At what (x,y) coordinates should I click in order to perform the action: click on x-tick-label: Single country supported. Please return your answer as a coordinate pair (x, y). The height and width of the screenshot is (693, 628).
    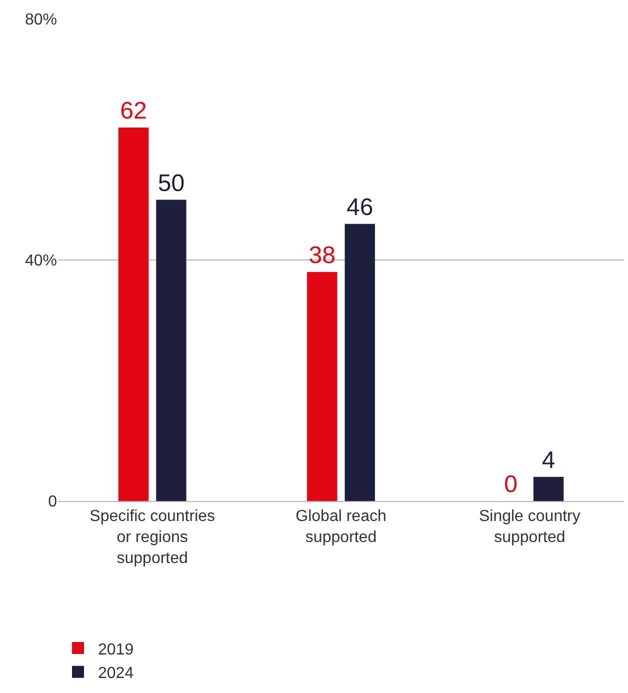
    Looking at the image, I should click on (529, 527).